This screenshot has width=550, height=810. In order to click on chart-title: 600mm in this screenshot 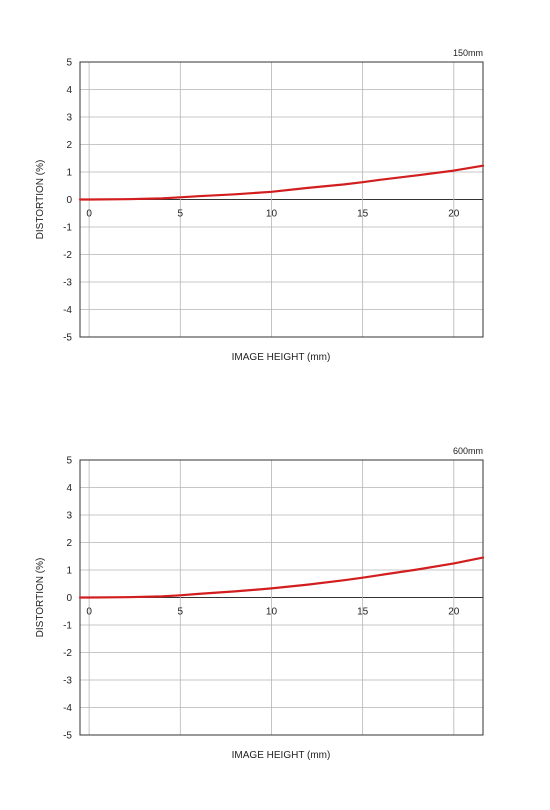, I will do `click(468, 451)`.